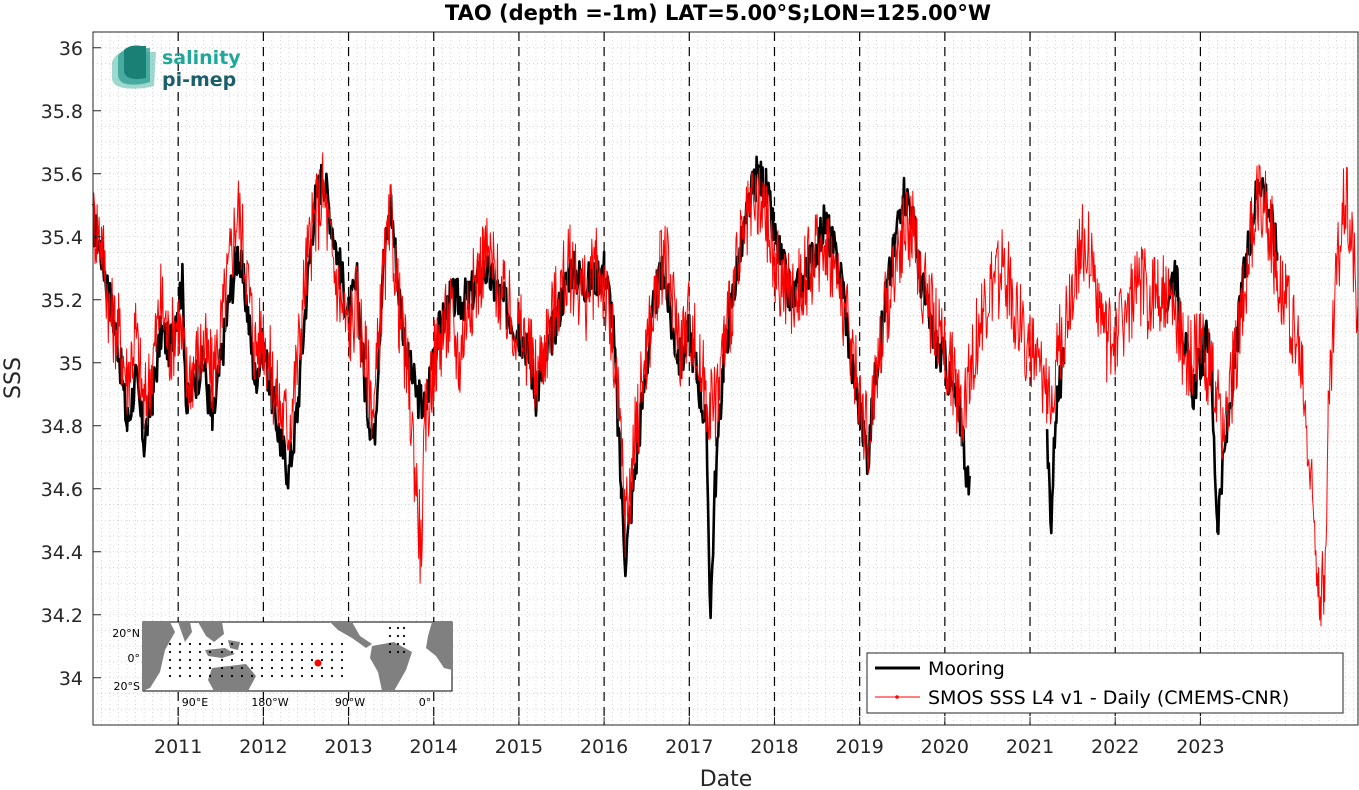 This screenshot has height=790, width=1359. What do you see at coordinates (62, 553) in the screenshot?
I see `y-tick-label: 34.4` at bounding box center [62, 553].